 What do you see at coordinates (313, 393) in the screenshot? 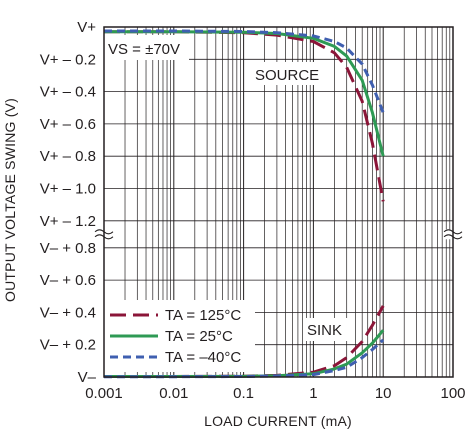
I see `x-tick-label: 1` at bounding box center [313, 393].